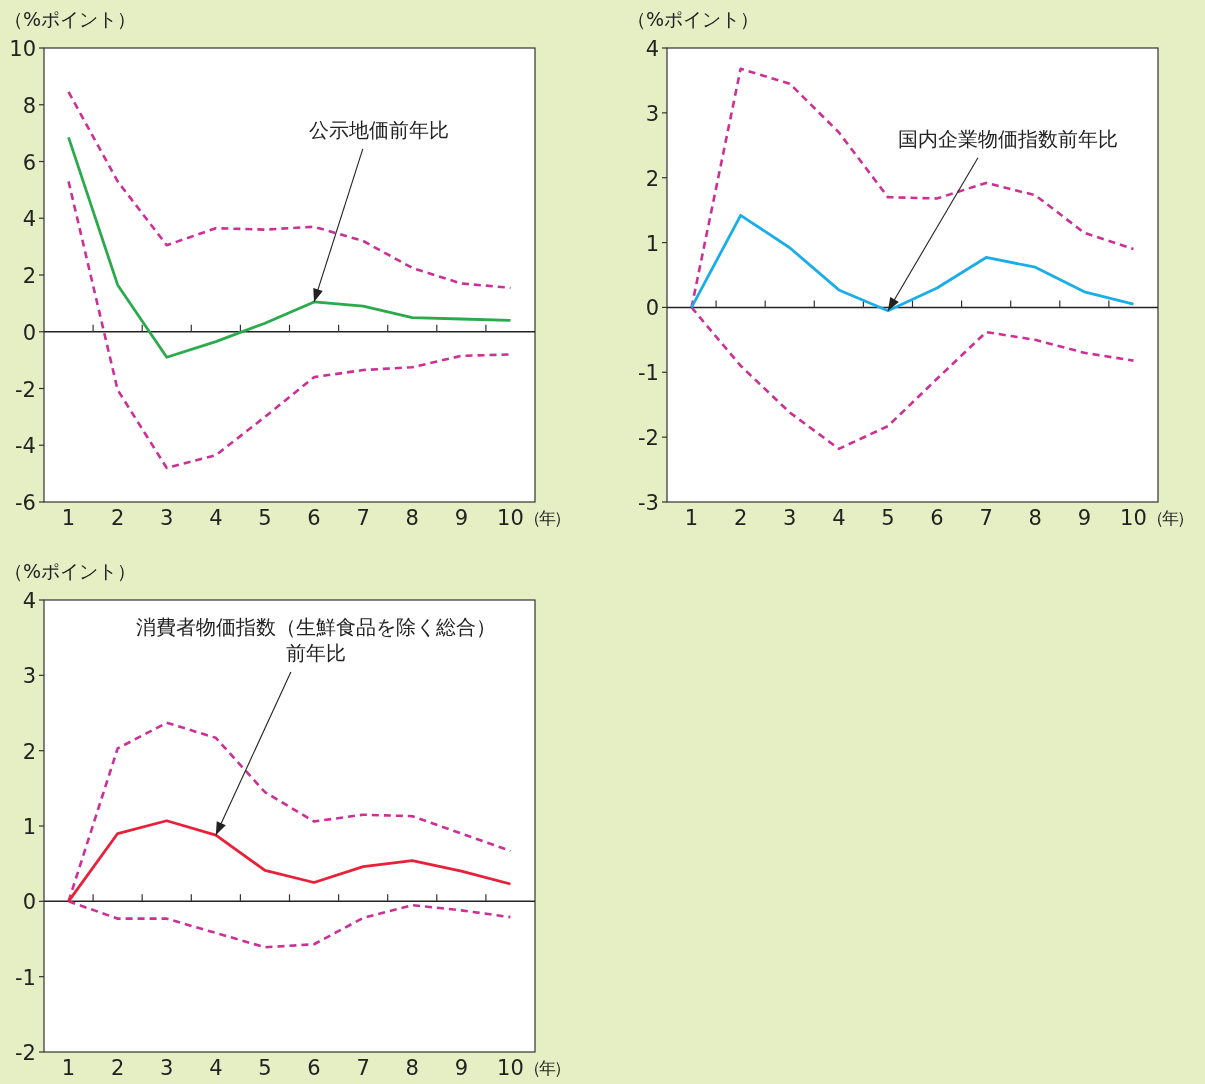  Describe the element at coordinates (25, 503) in the screenshot. I see `y-tick-label: -6` at that location.